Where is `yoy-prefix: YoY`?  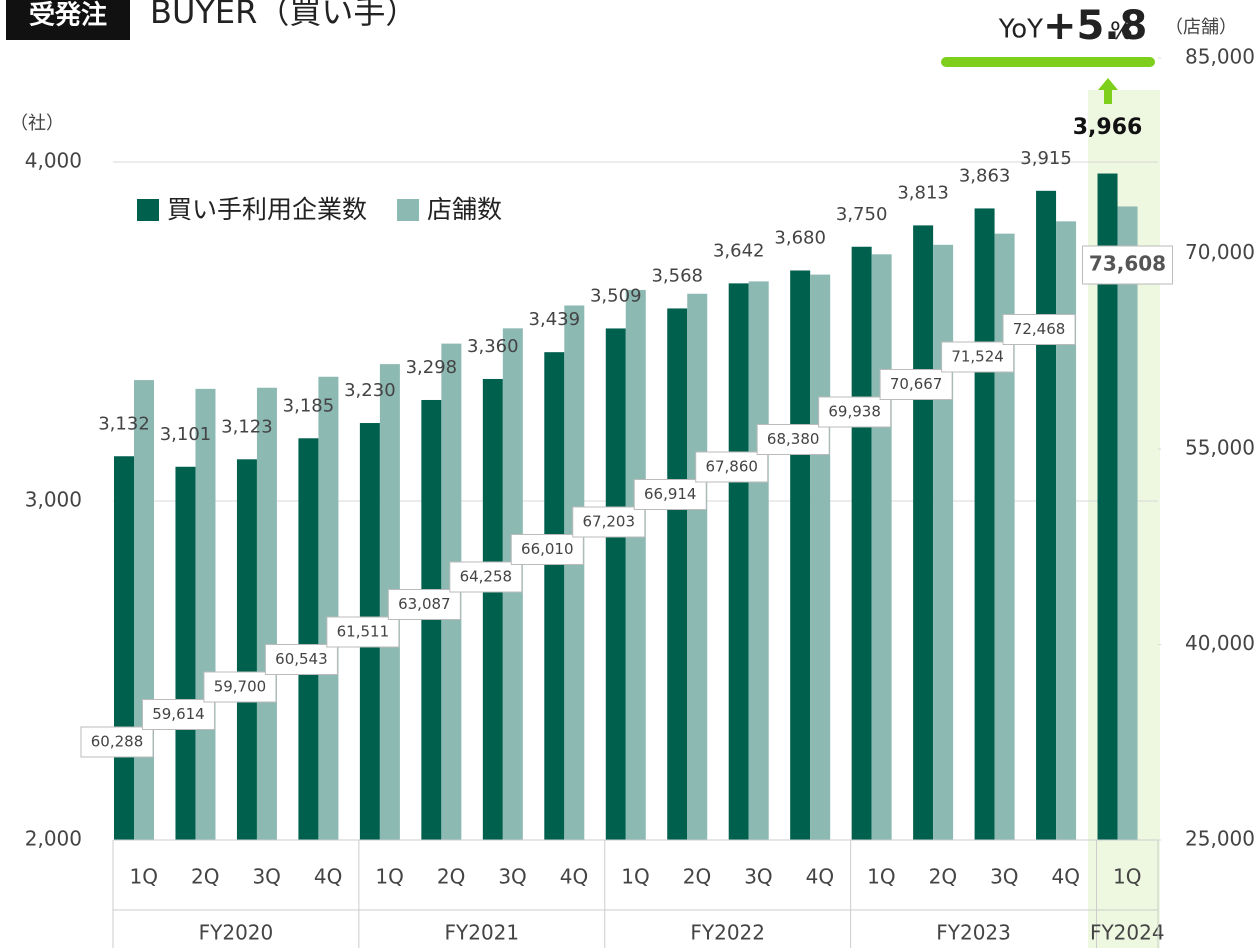
yoy-prefix: YoY is located at coordinates (1020, 30).